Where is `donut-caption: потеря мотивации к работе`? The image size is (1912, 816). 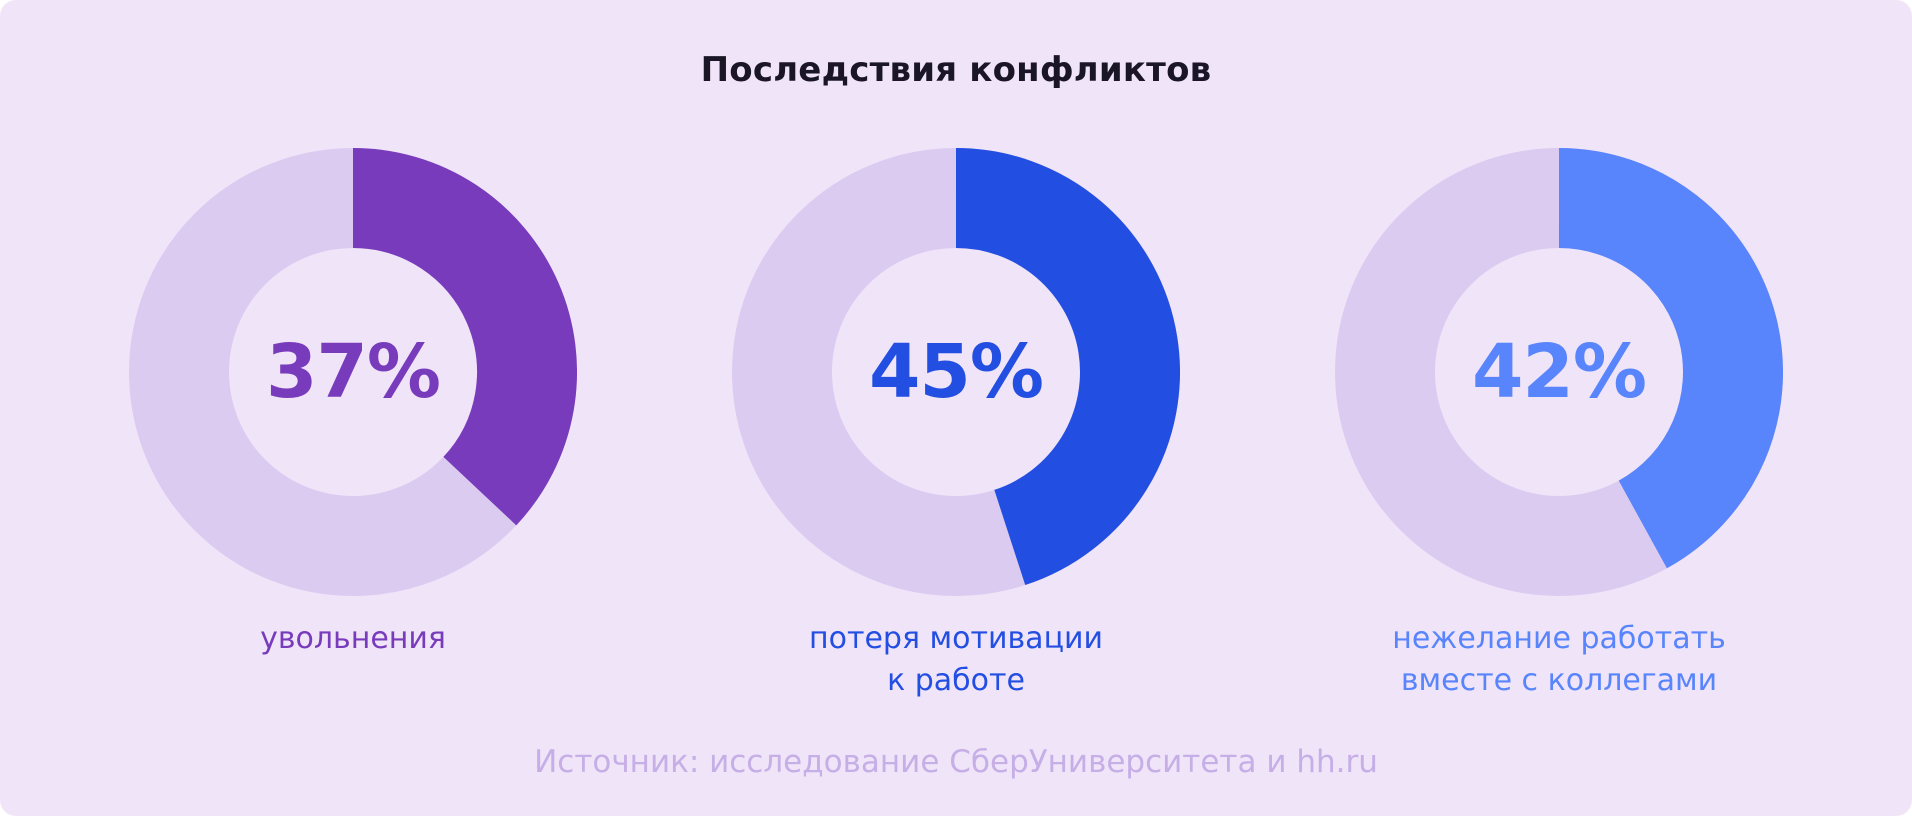 donut-caption: потеря мотивации к работе is located at coordinates (956, 659).